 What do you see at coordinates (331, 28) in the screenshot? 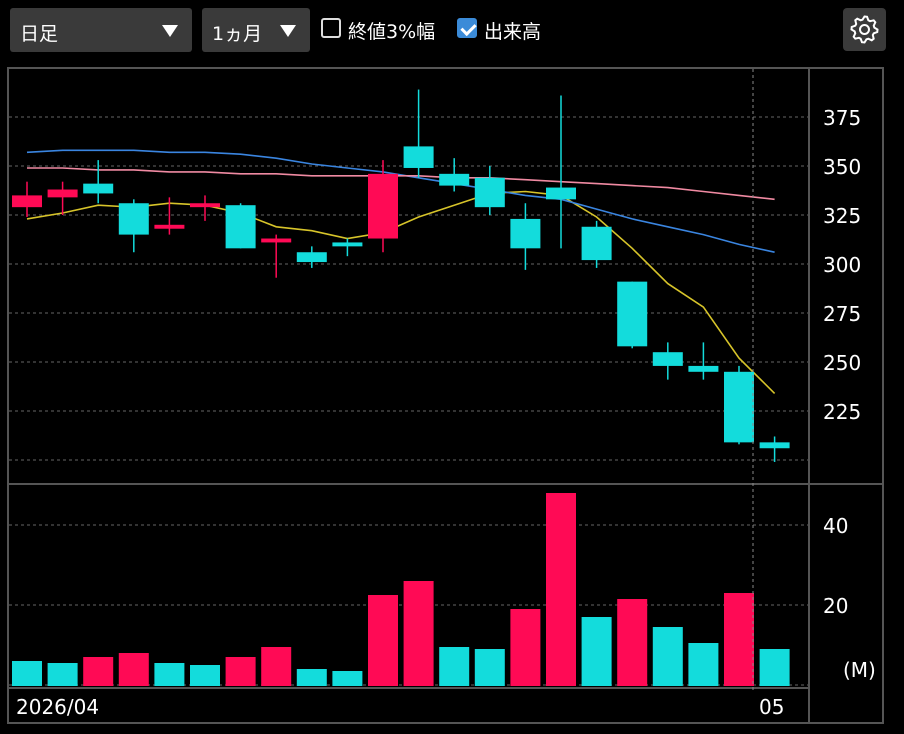
I see `close-3pct-checkbox` at bounding box center [331, 28].